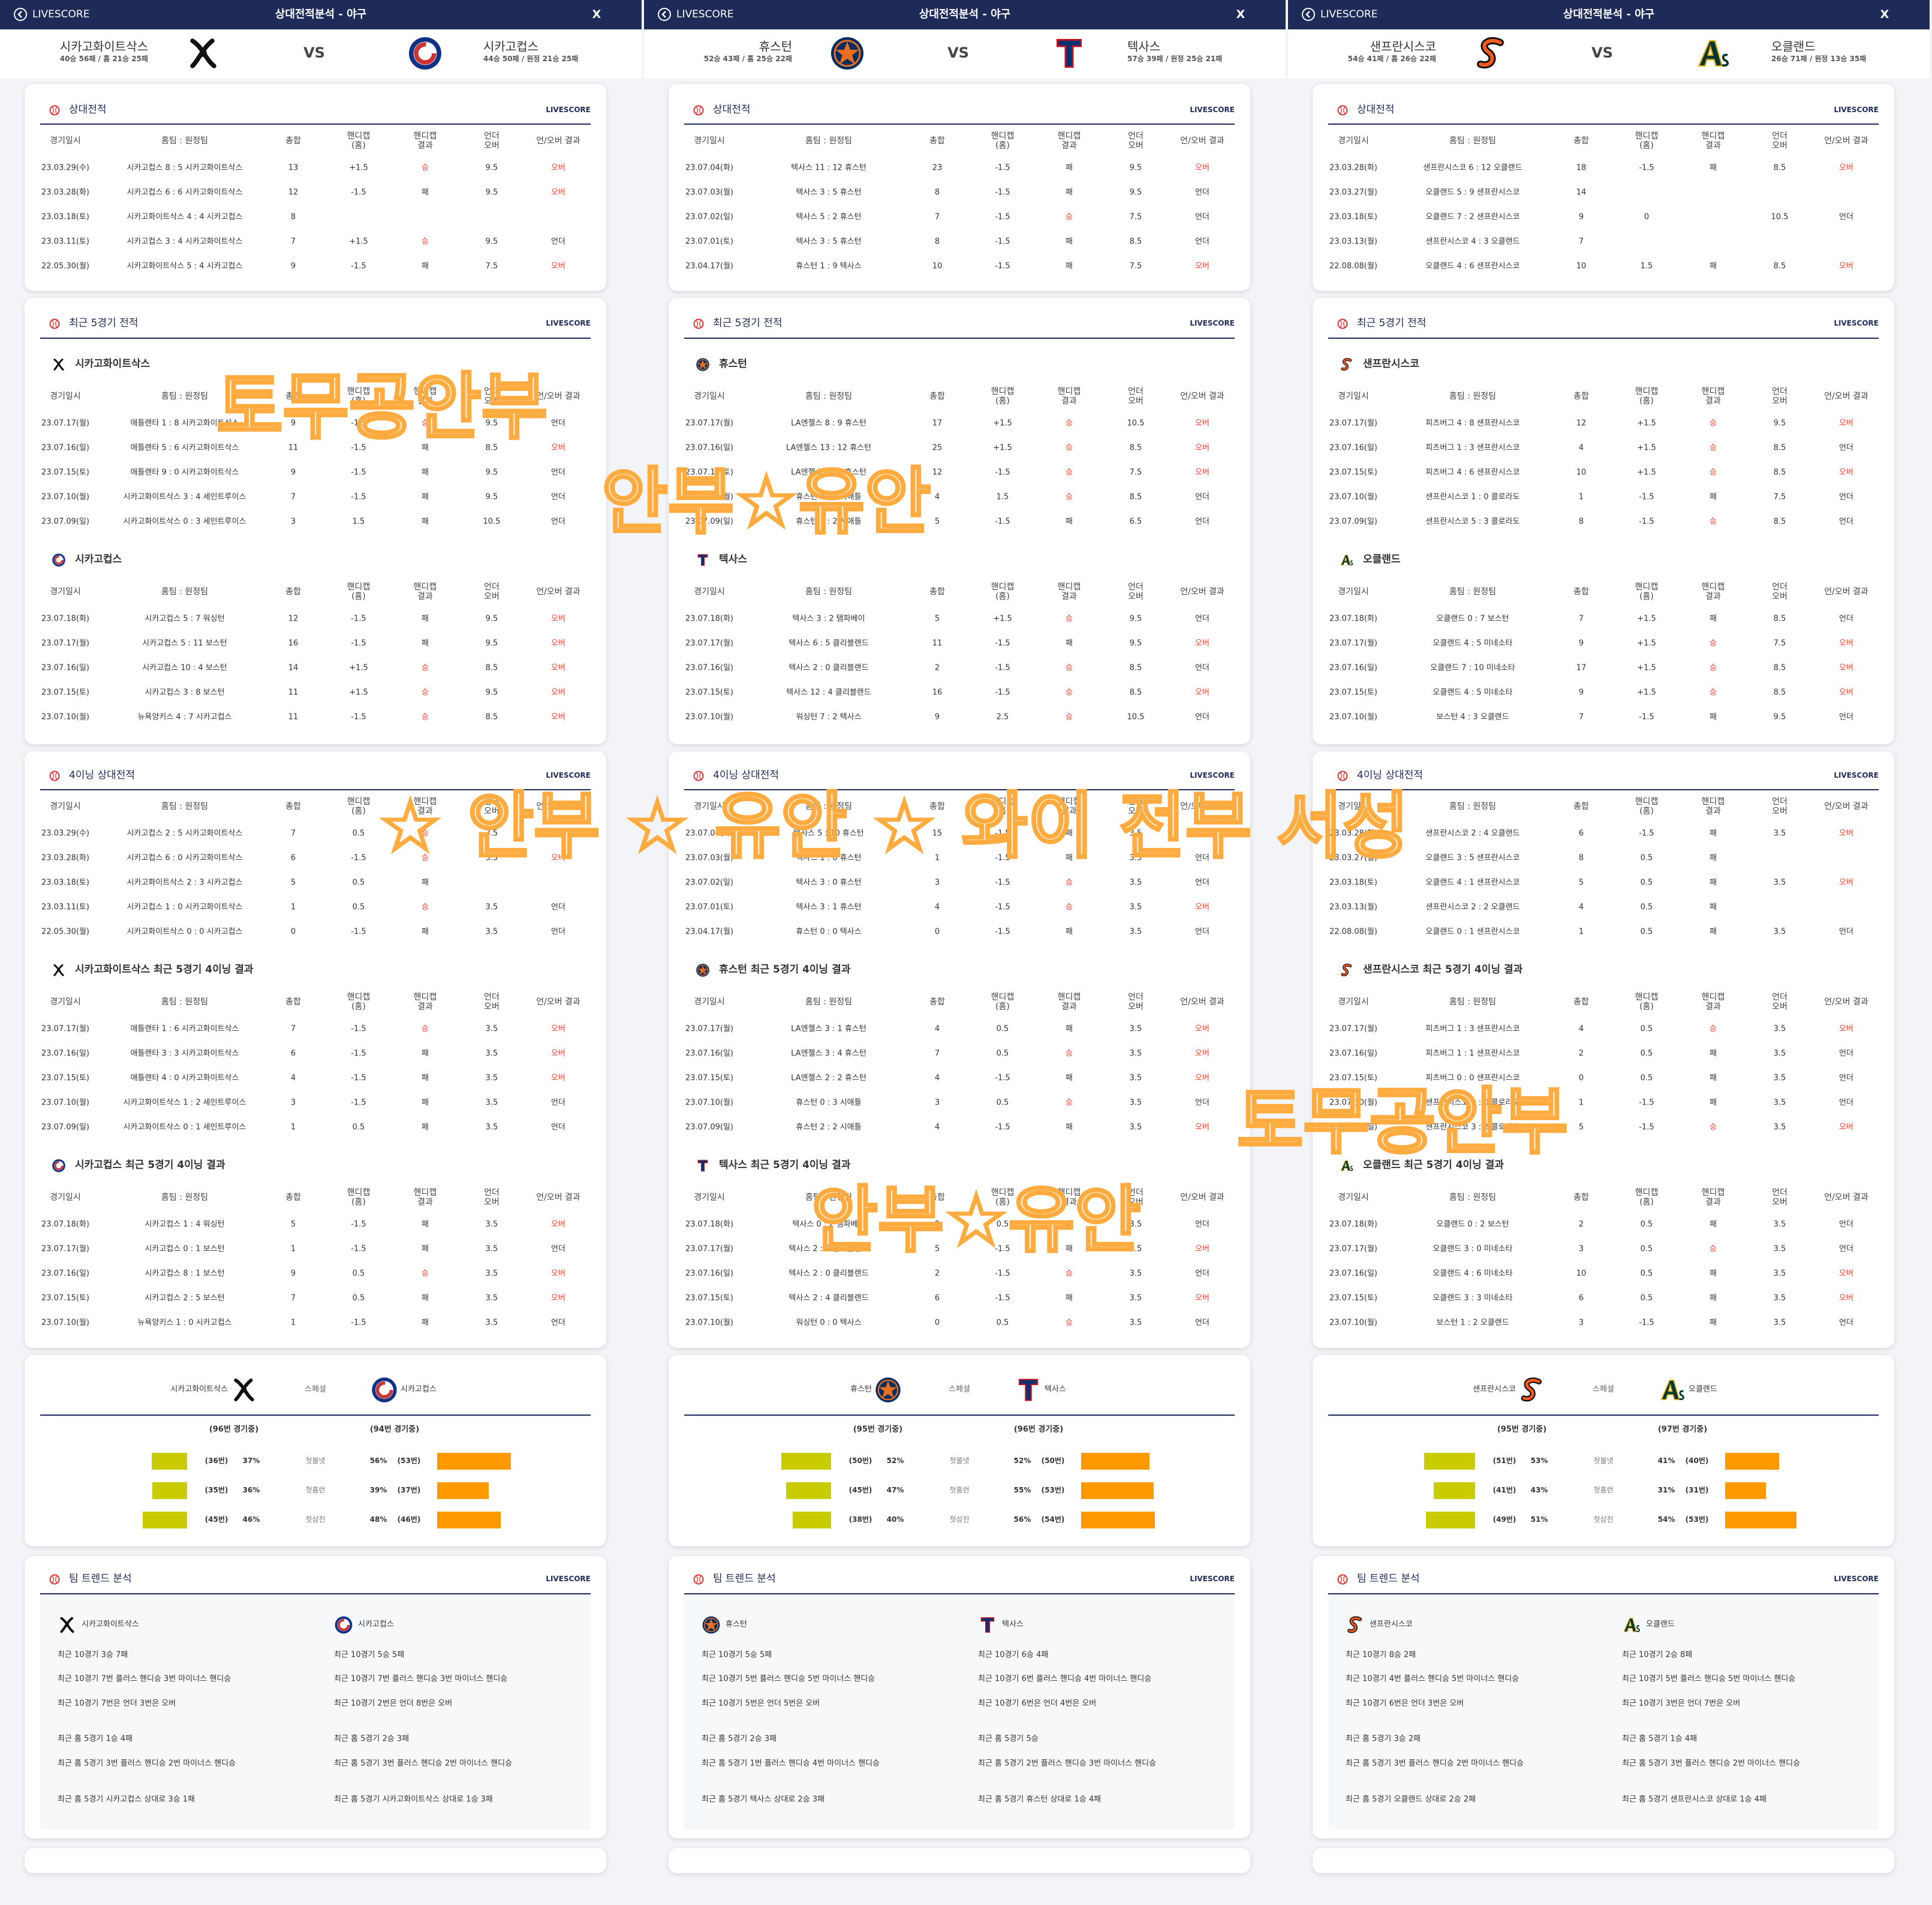 This screenshot has height=1905, width=1932. I want to click on table-cell: 패, so click(426, 521).